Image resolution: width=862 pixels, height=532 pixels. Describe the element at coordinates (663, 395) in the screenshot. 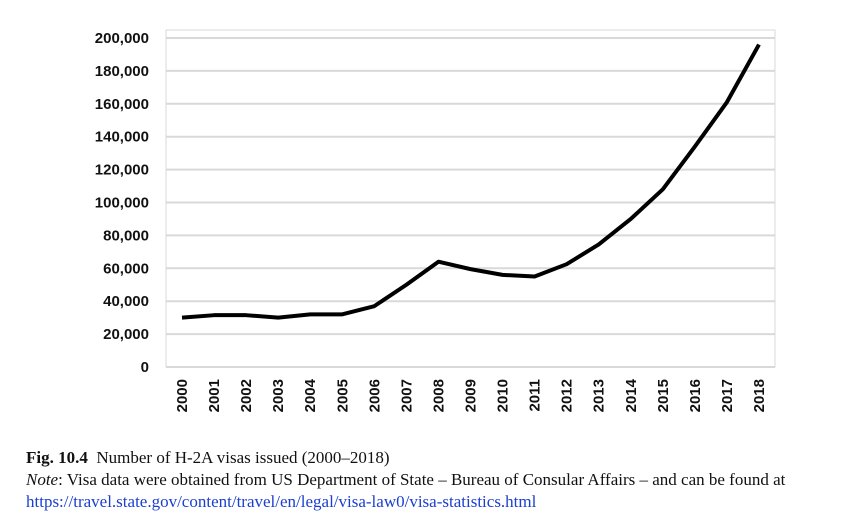

I see `x-tick-label: 2015` at that location.